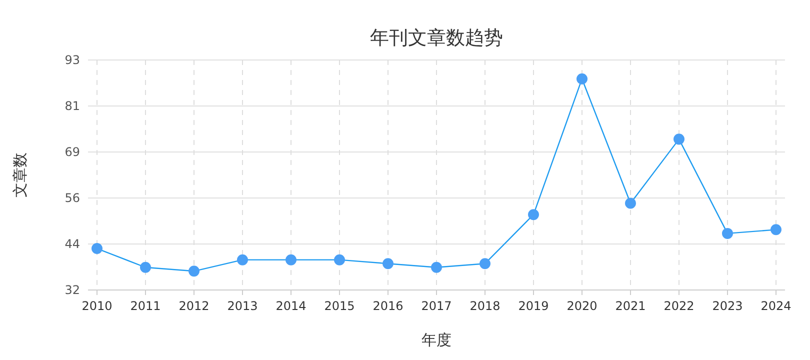 Image resolution: width=810 pixels, height=360 pixels. I want to click on x-tick-label: 2022, so click(679, 306).